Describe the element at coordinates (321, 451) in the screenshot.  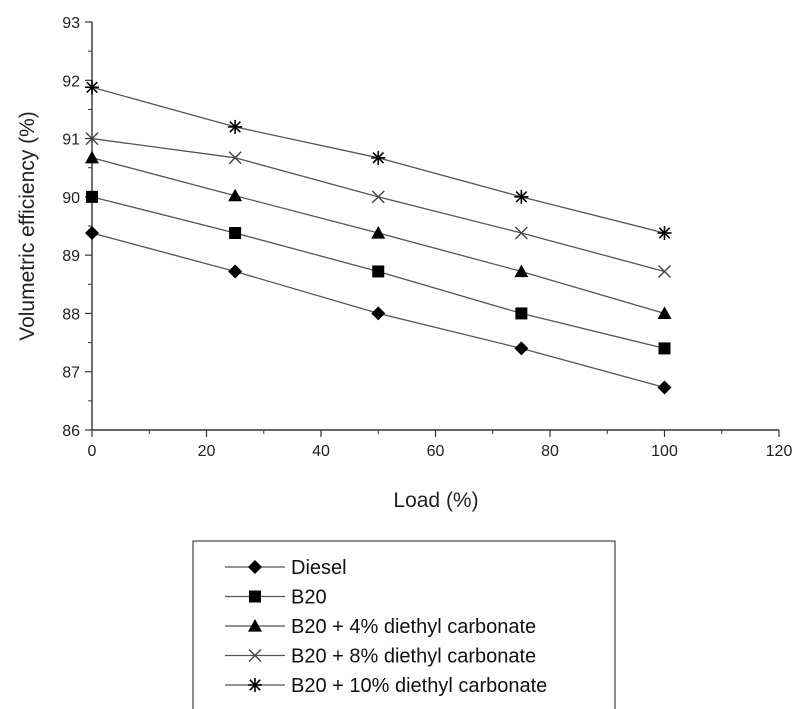
I see `x-tick-label: 40` at that location.